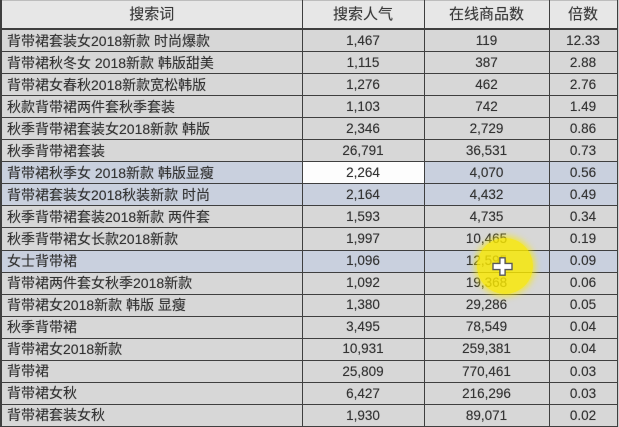 This screenshot has height=427, width=619. What do you see at coordinates (363, 393) in the screenshot?
I see `cell-popularity: 6,427` at bounding box center [363, 393].